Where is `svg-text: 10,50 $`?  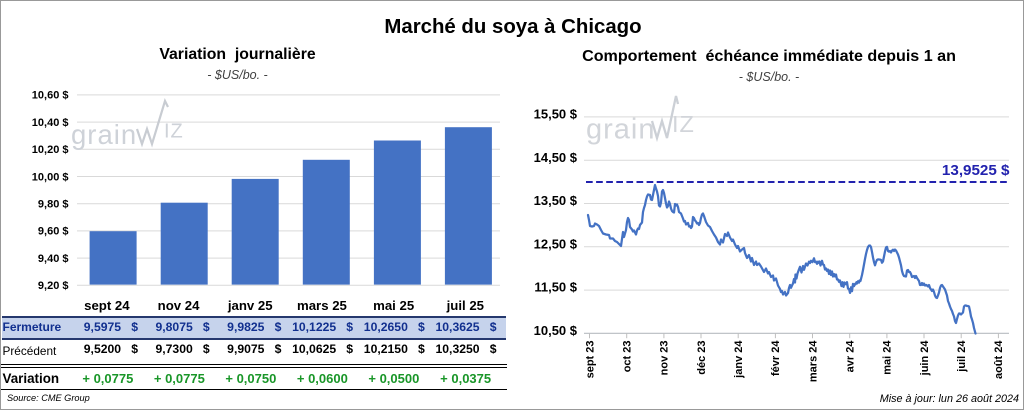 svg-text: 10,50 $ is located at coordinates (556, 330).